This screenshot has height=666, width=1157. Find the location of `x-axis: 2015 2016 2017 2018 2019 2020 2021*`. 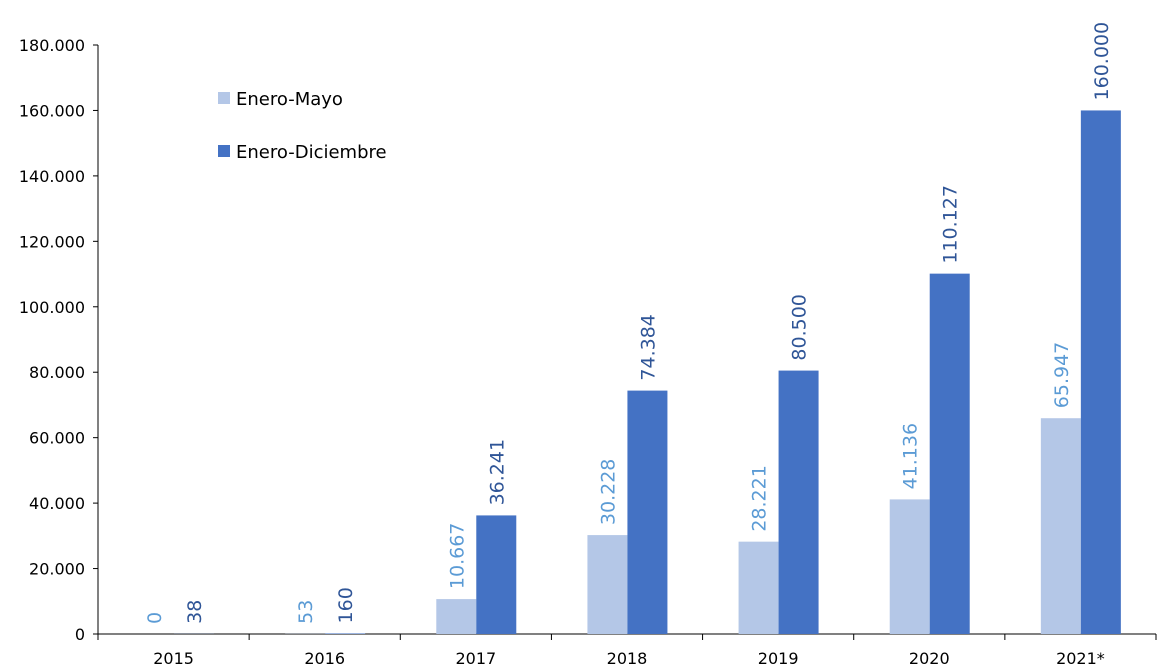

x-axis: 2015 2016 2017 2018 2019 2020 2021* is located at coordinates (627, 649).